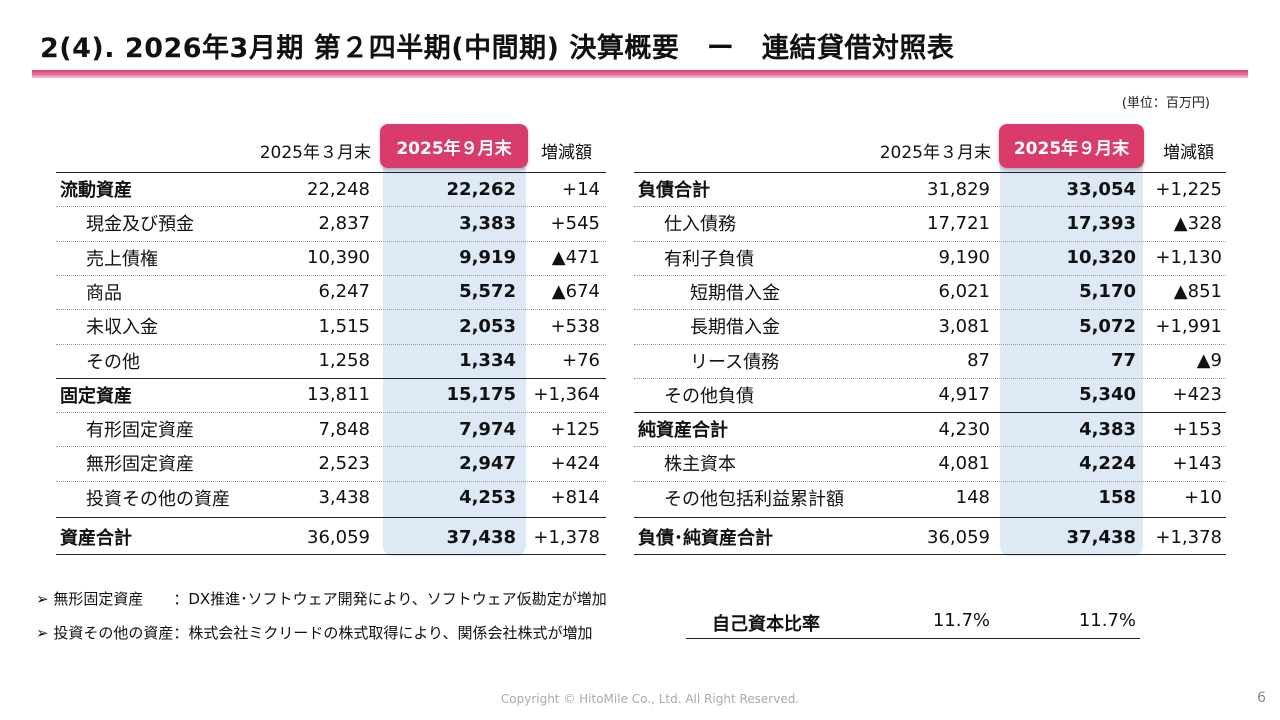  What do you see at coordinates (1261, 698) in the screenshot?
I see `page-number: 6` at bounding box center [1261, 698].